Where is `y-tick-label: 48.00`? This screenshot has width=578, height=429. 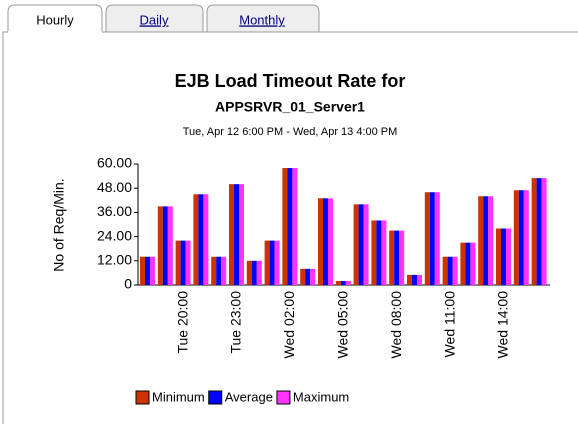 y-tick-label: 48.00 is located at coordinates (114, 187).